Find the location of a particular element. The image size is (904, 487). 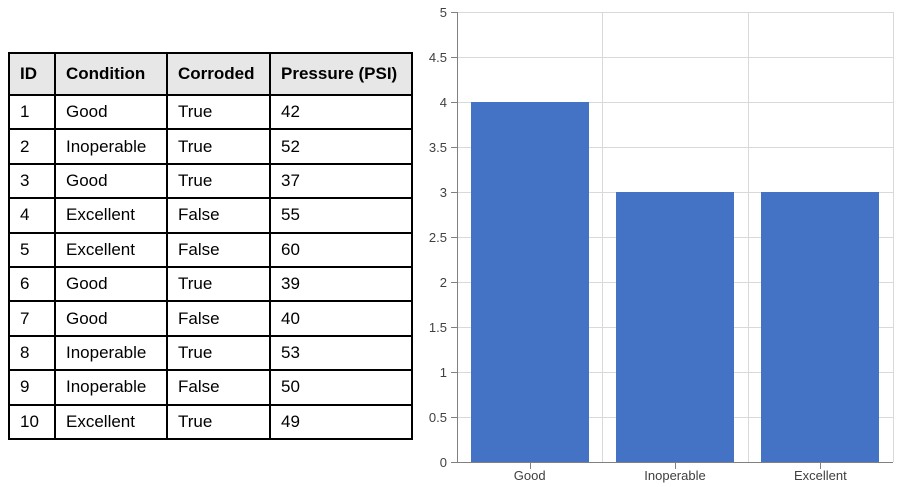

table-cell: 40 is located at coordinates (341, 318).